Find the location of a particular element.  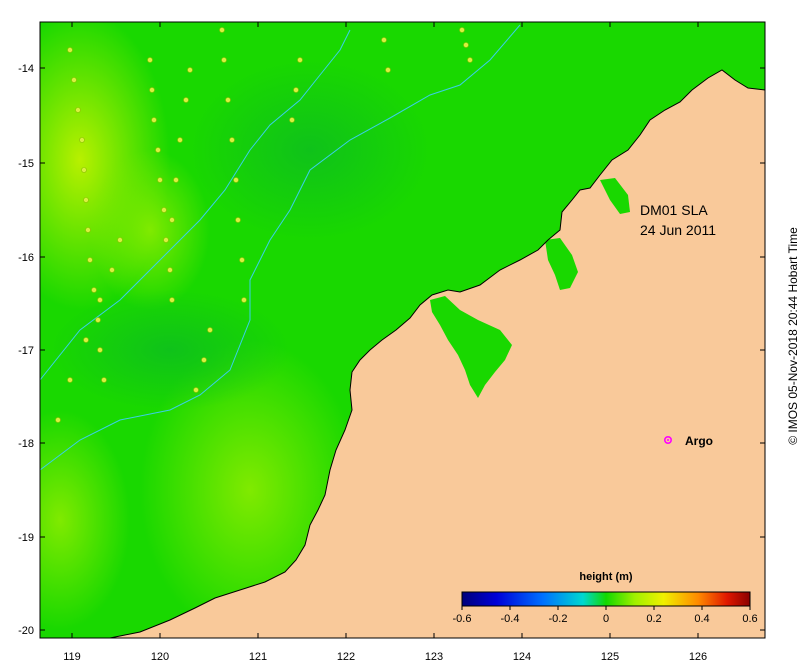

colorbar-tick-label: -0.2 is located at coordinates (558, 619).